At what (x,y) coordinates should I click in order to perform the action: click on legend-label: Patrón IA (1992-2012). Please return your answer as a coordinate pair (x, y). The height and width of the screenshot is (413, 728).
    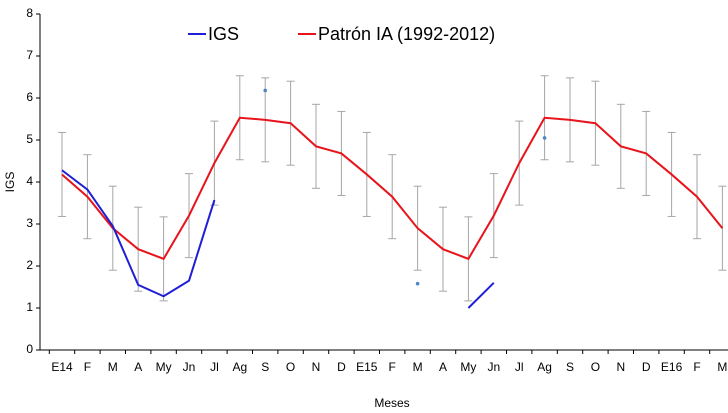
    Looking at the image, I should click on (406, 34).